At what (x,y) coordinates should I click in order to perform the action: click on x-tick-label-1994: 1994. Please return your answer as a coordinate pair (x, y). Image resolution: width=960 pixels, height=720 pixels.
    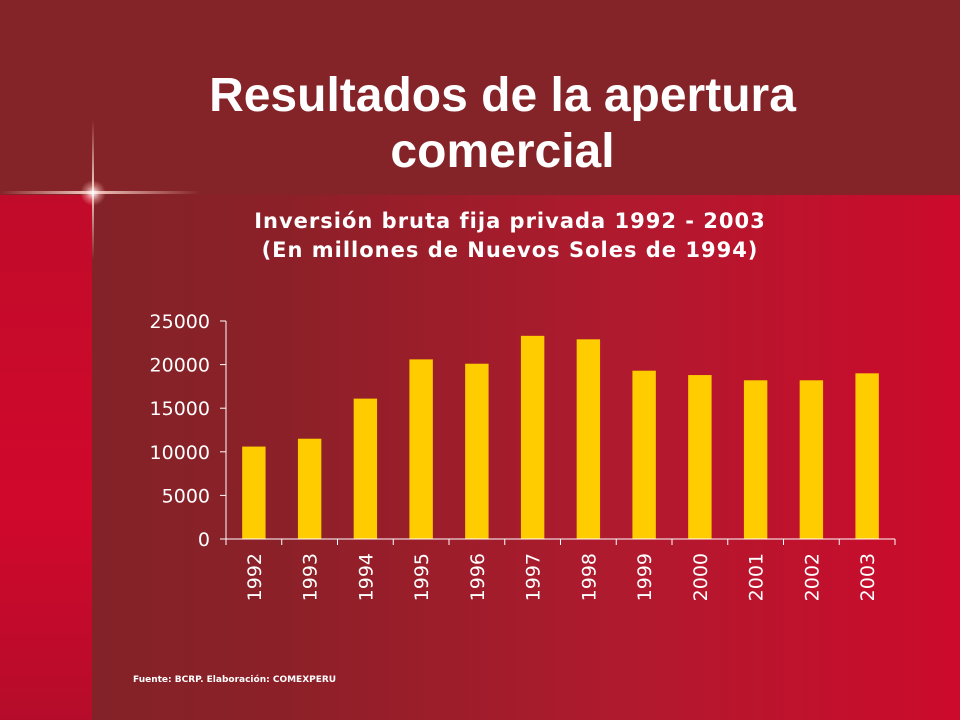
    Looking at the image, I should click on (366, 577).